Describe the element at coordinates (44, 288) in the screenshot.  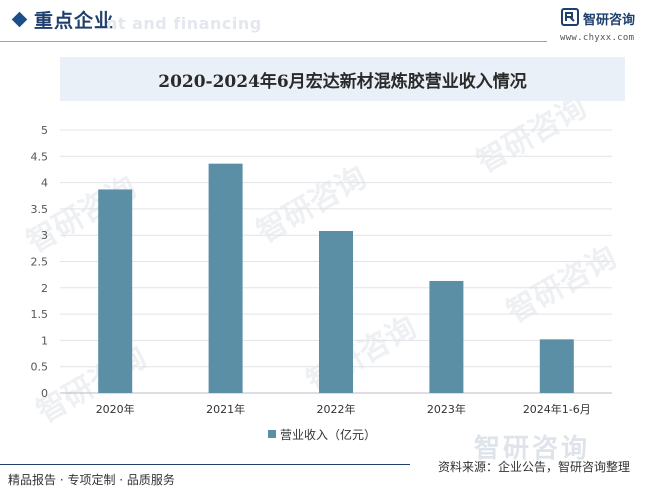
I see `y-tick-label: 2` at that location.